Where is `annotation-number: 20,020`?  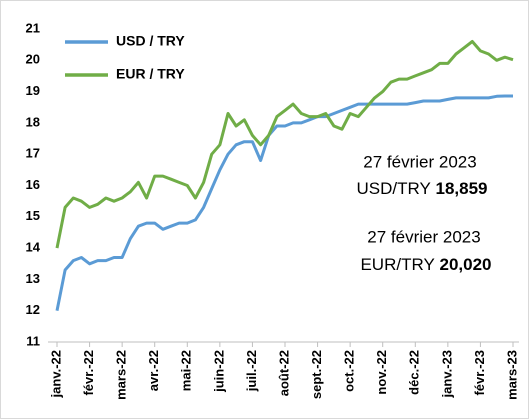
annotation-number: 20,020 is located at coordinates (466, 264).